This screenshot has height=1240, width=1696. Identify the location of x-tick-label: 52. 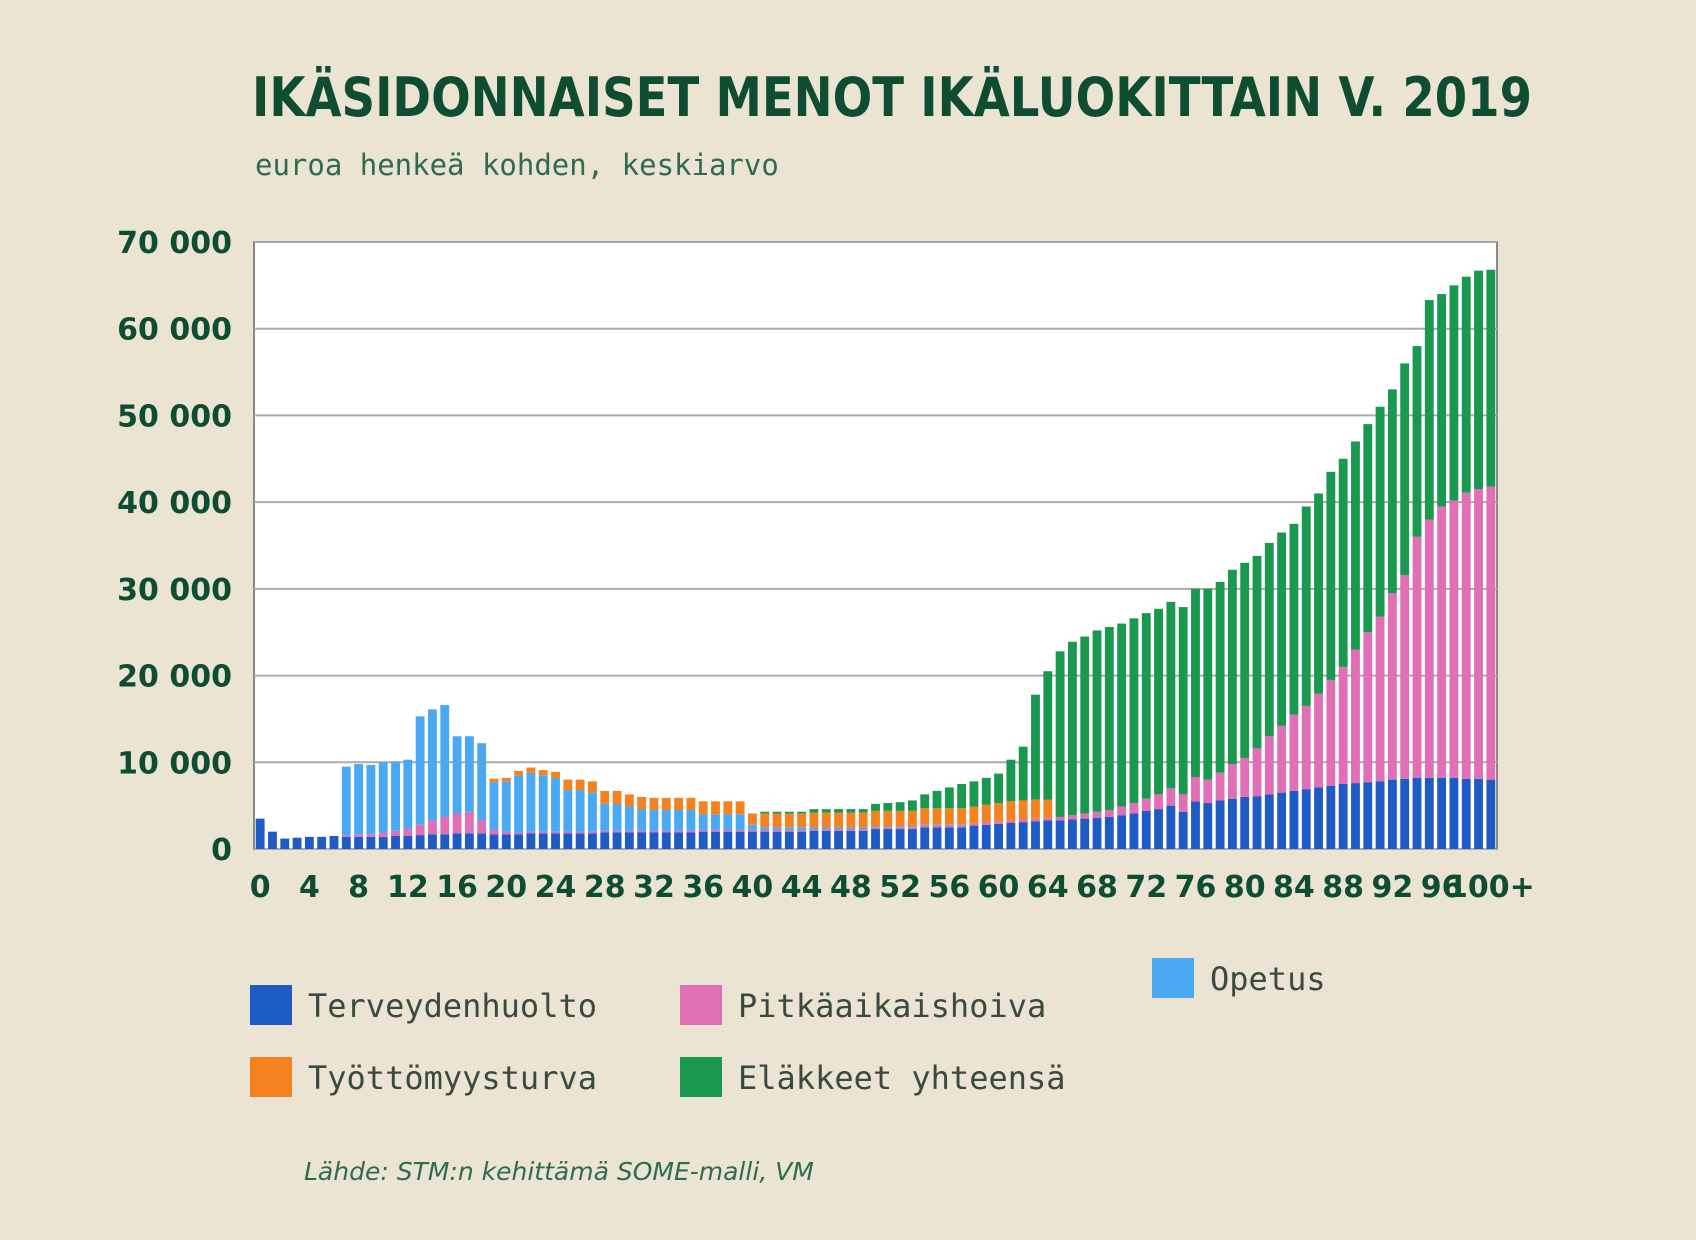
(900, 887).